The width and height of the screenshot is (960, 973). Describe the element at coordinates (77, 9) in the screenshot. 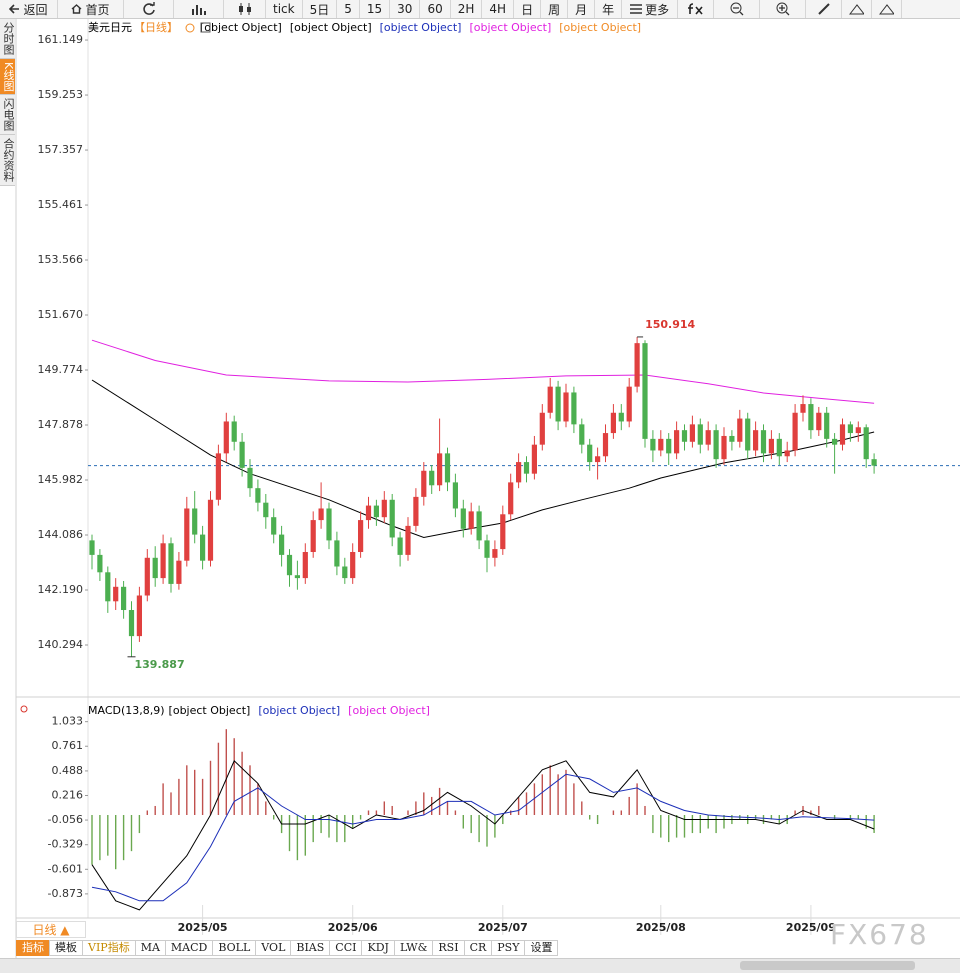

I see `home-icon` at that location.